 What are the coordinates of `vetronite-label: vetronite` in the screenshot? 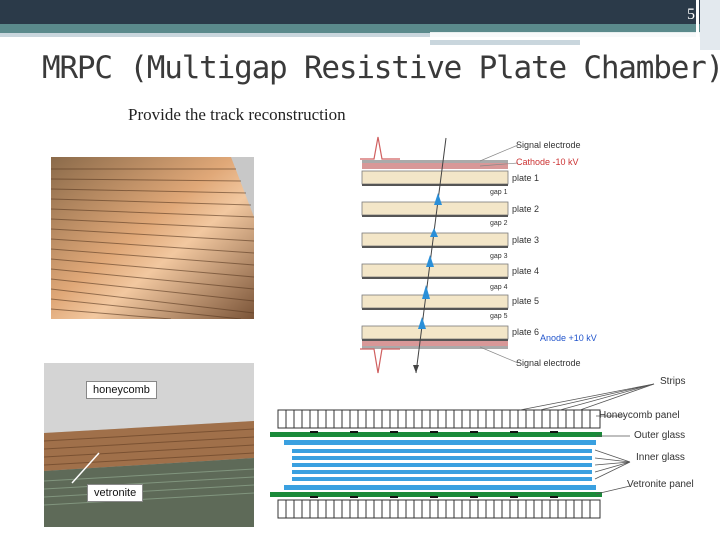 It's located at (115, 493).